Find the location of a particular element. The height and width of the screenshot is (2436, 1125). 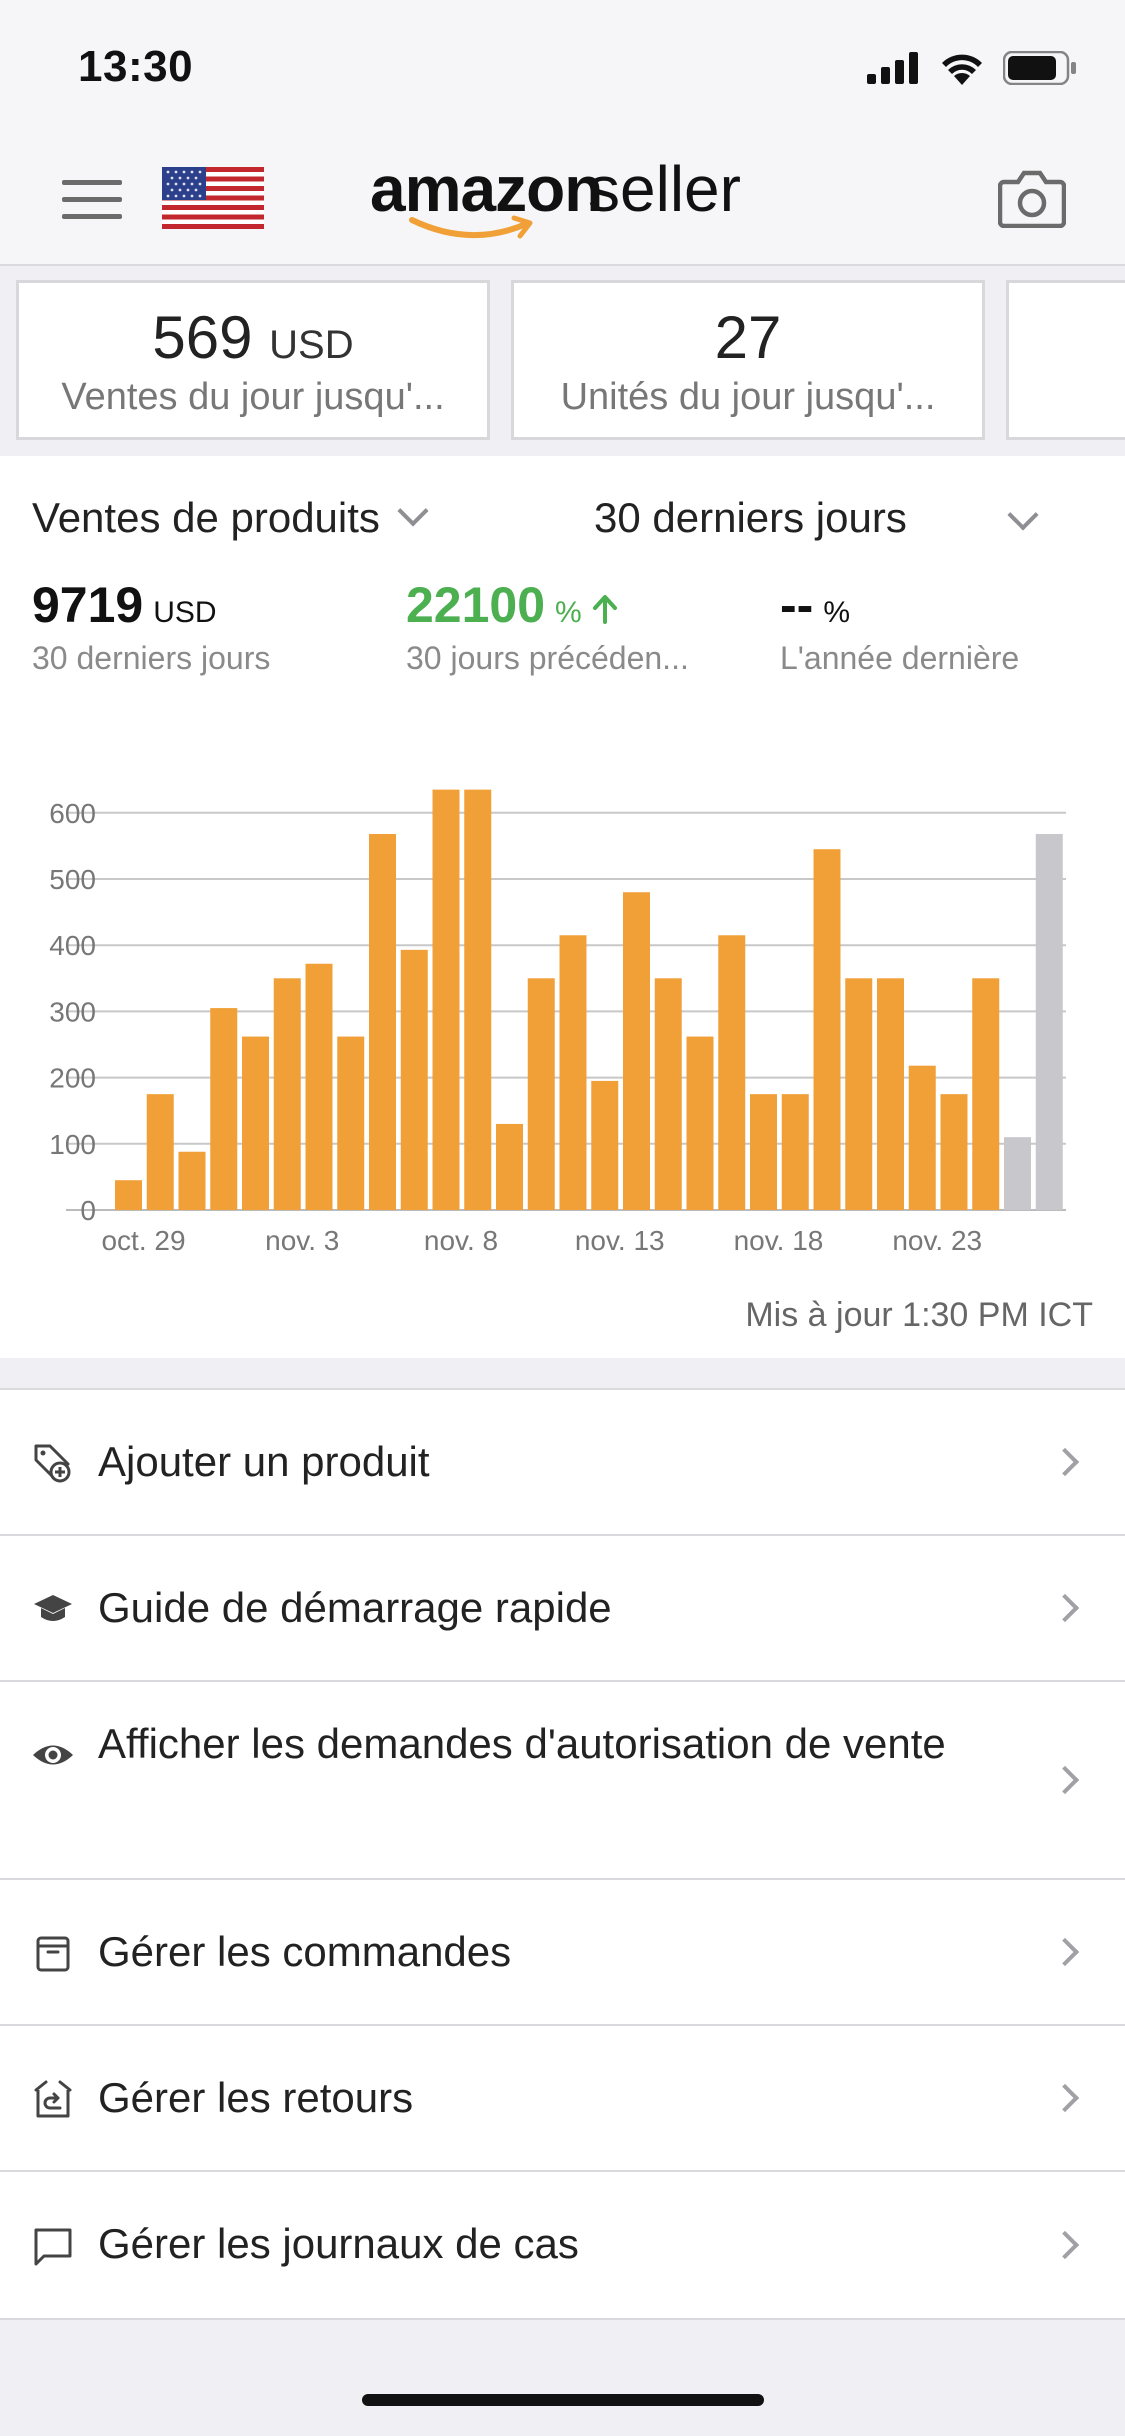

metric-yoy-unit: % is located at coordinates (836, 612).